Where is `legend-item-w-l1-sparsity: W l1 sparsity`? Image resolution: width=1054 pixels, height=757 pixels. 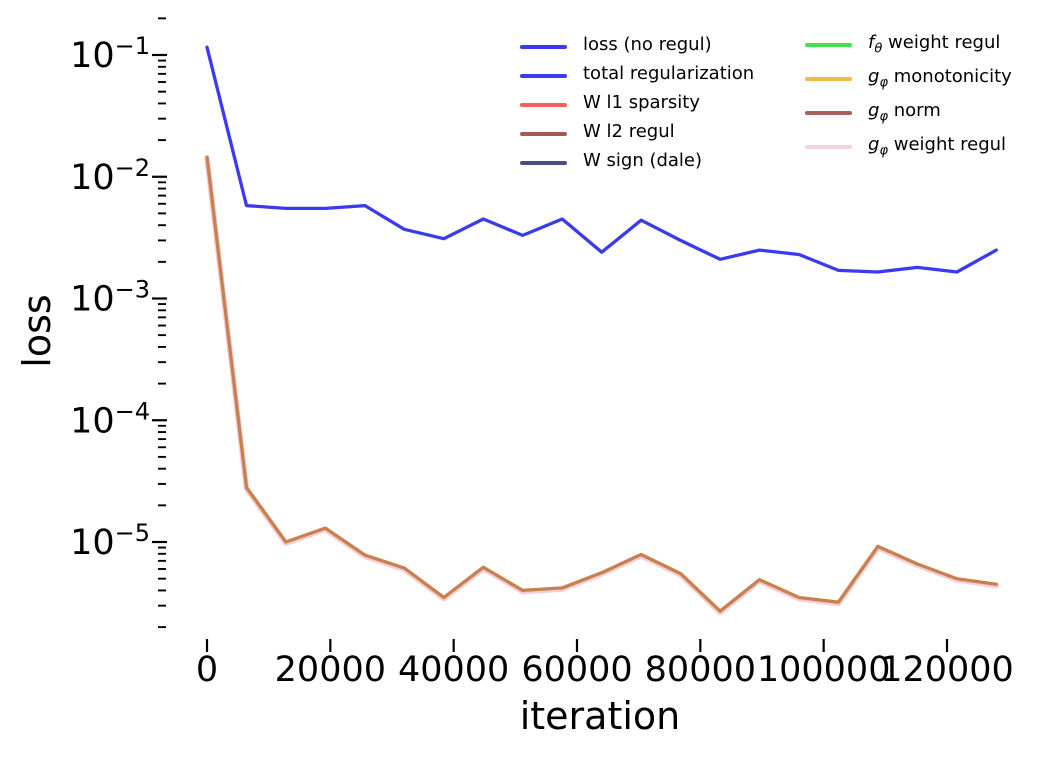
legend-item-w-l1-sparsity: W l1 sparsity is located at coordinates (637, 104).